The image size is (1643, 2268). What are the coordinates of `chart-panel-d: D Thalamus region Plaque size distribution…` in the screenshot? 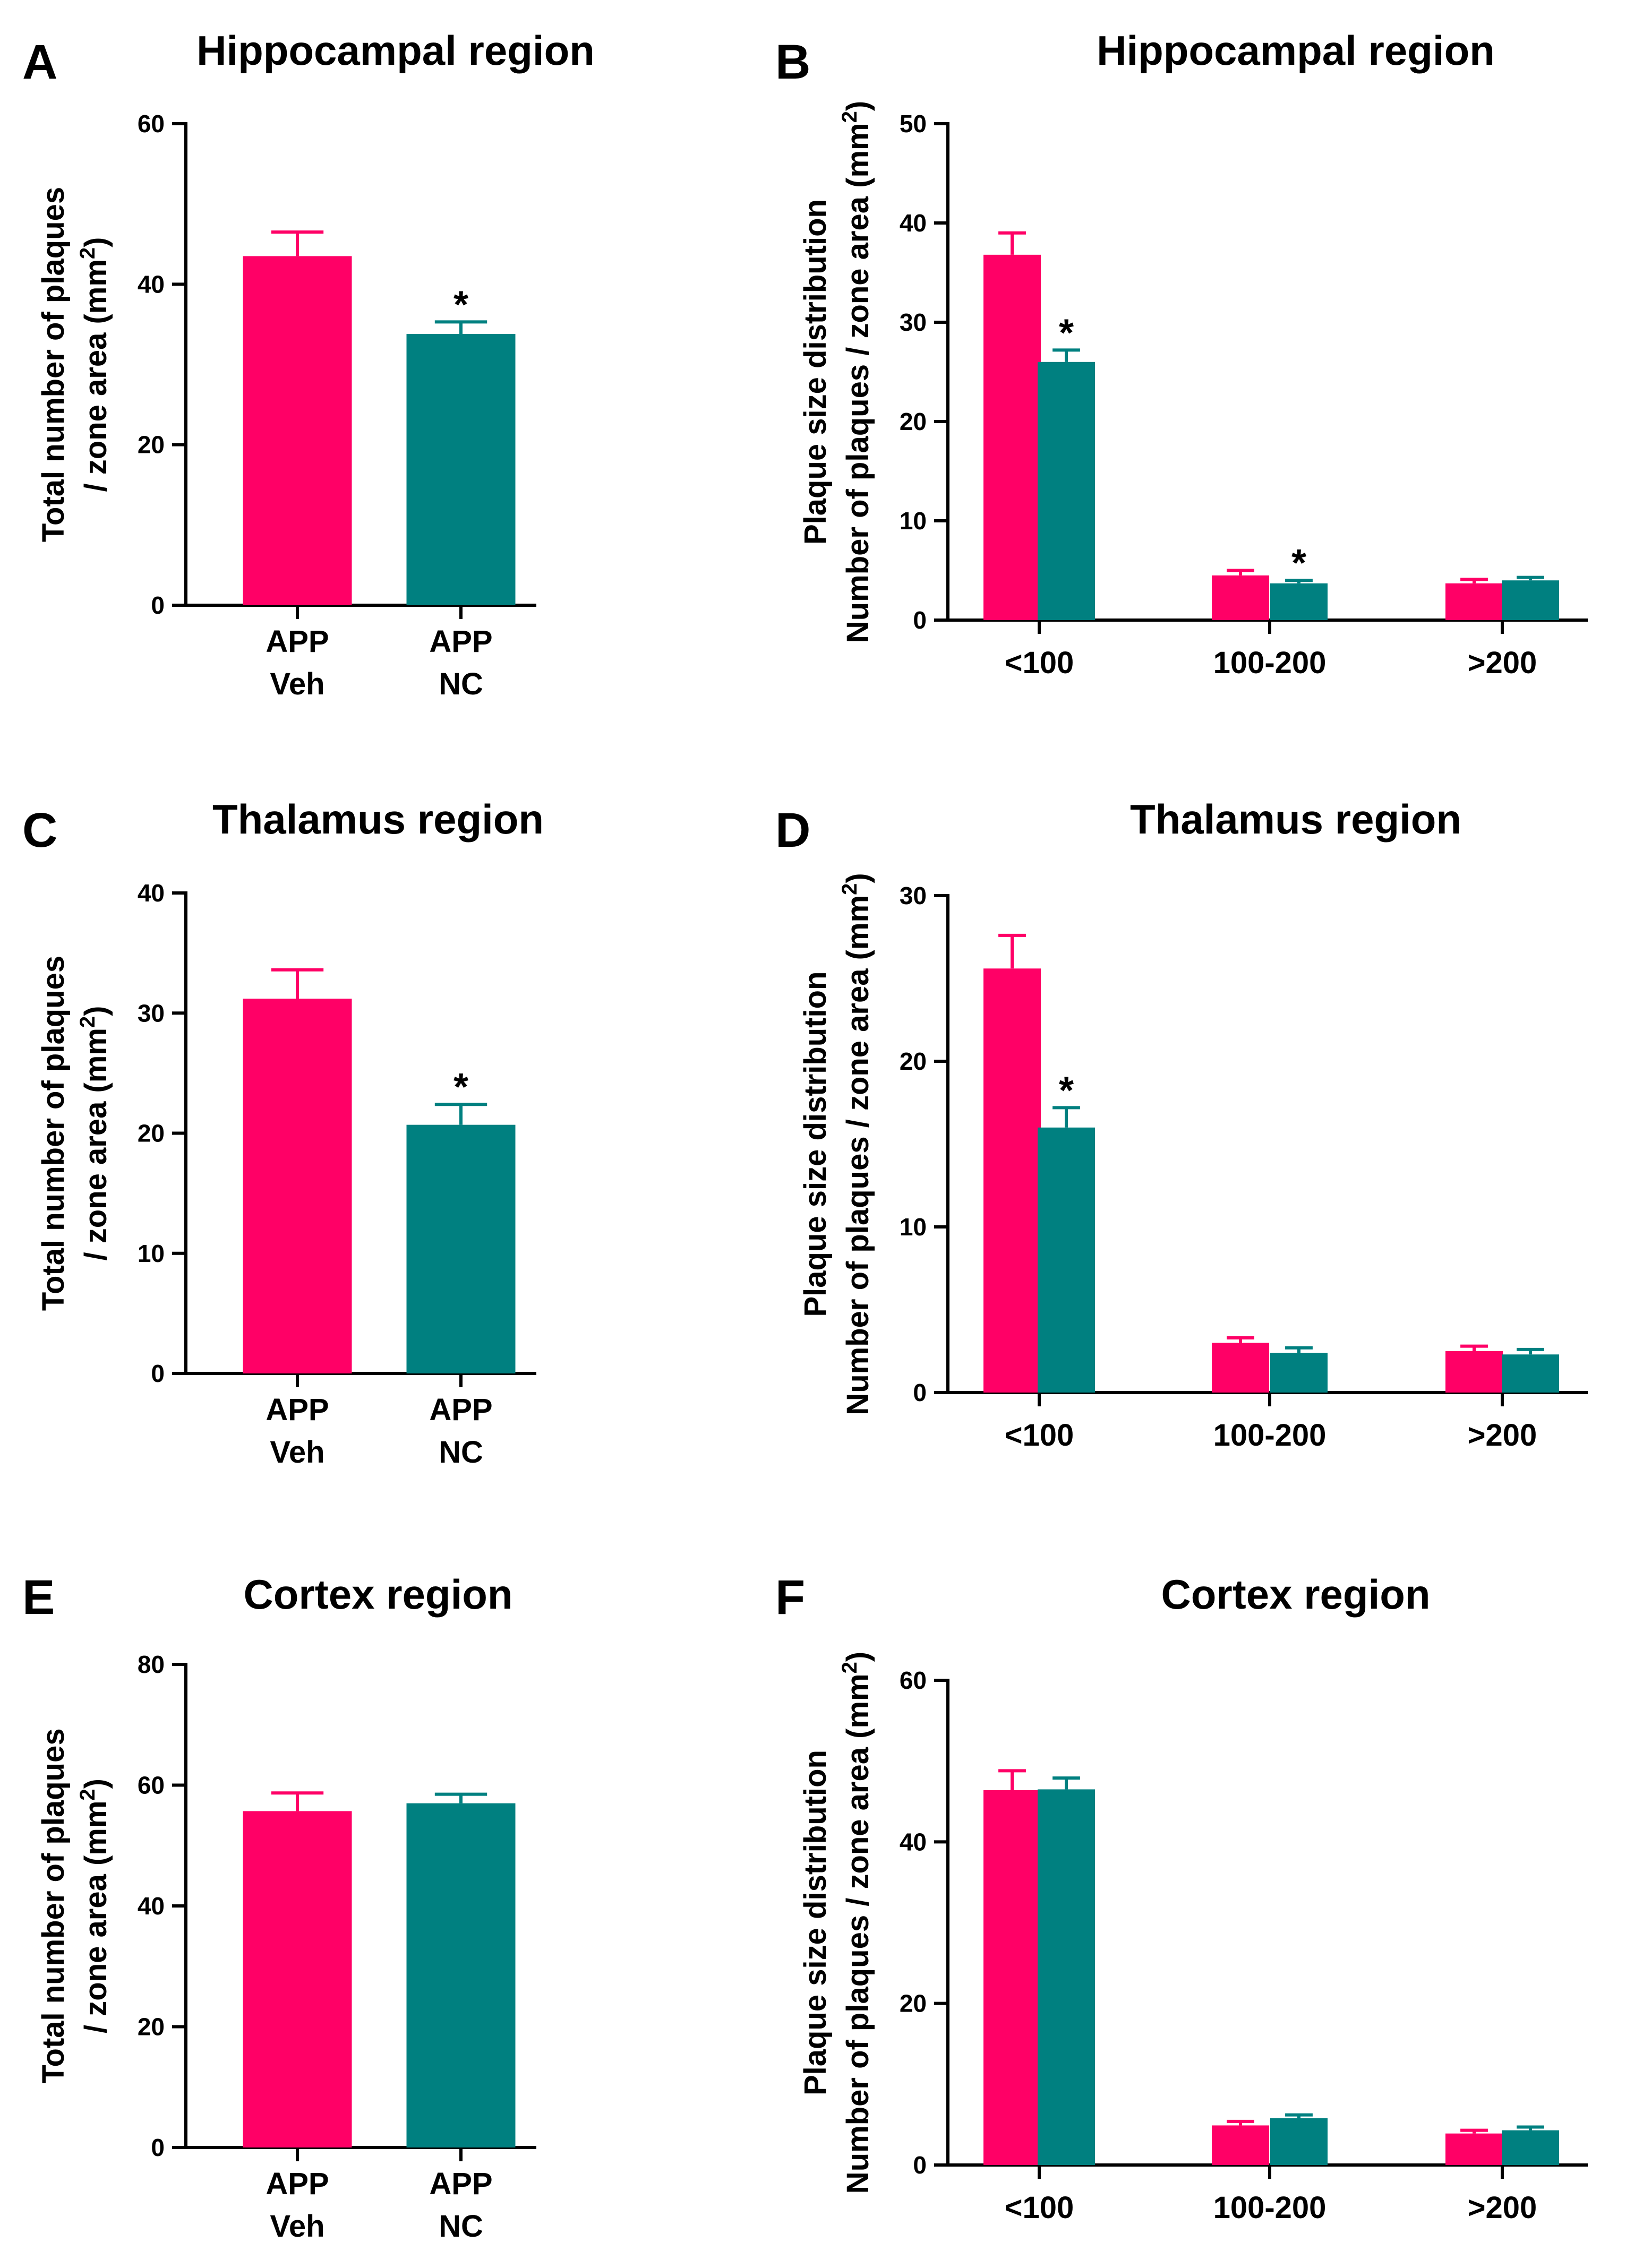 It's located at (1181, 1124).